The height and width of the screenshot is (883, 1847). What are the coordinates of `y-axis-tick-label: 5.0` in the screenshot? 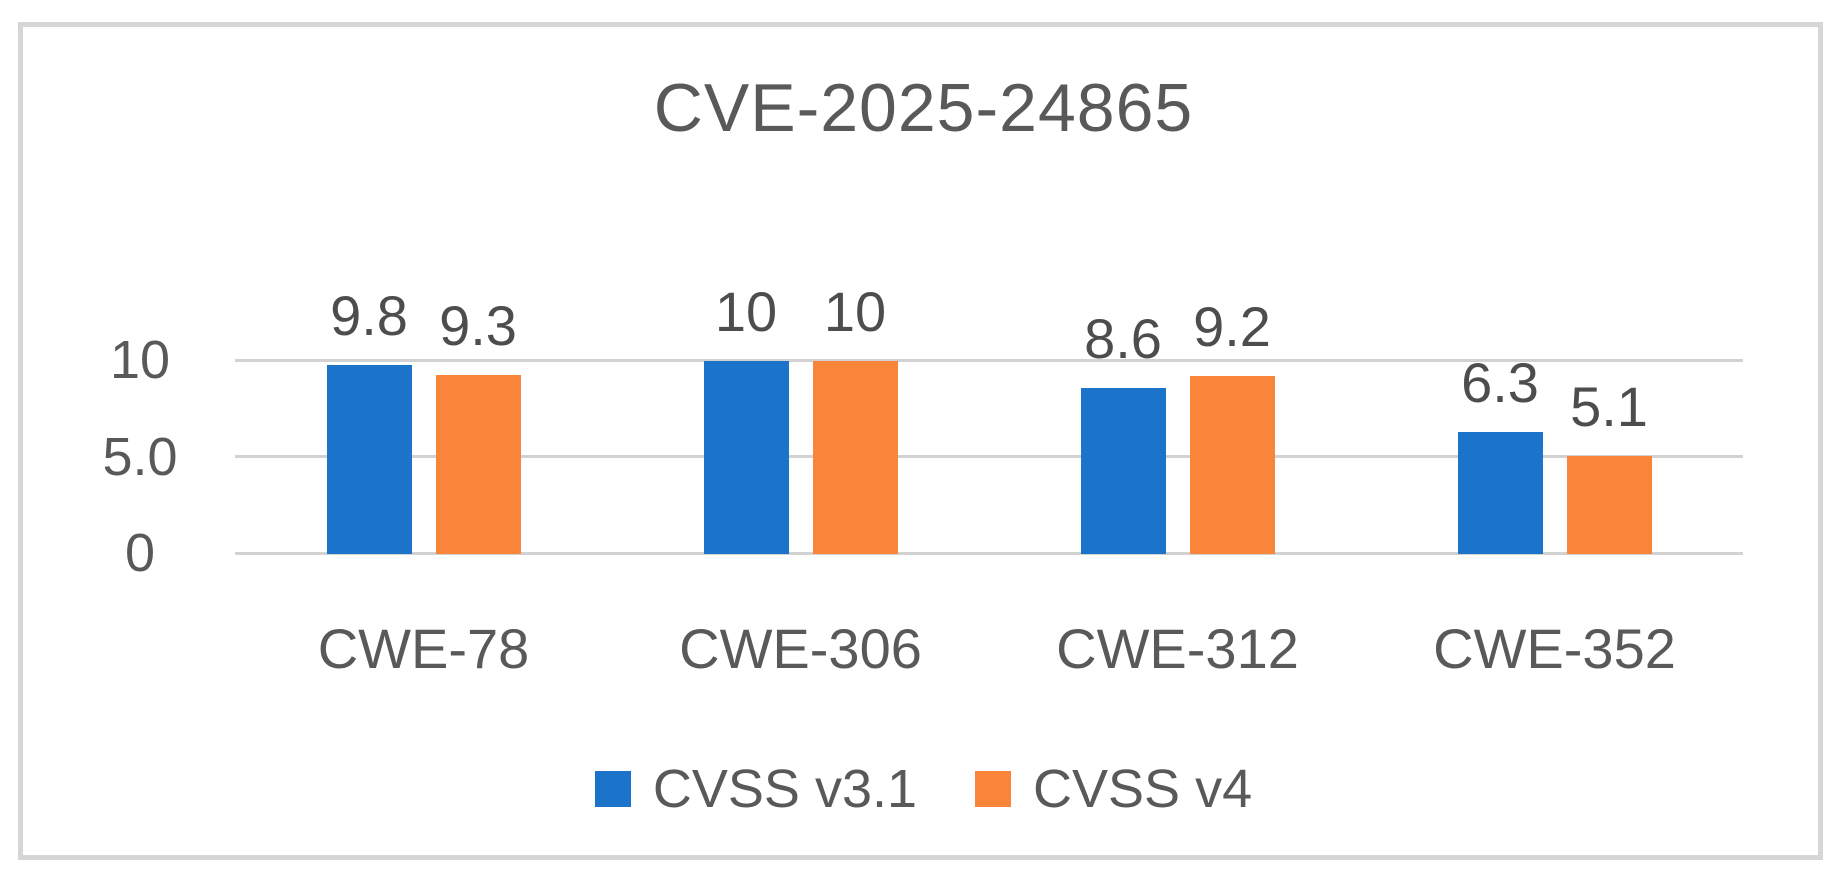 It's located at (140, 456).